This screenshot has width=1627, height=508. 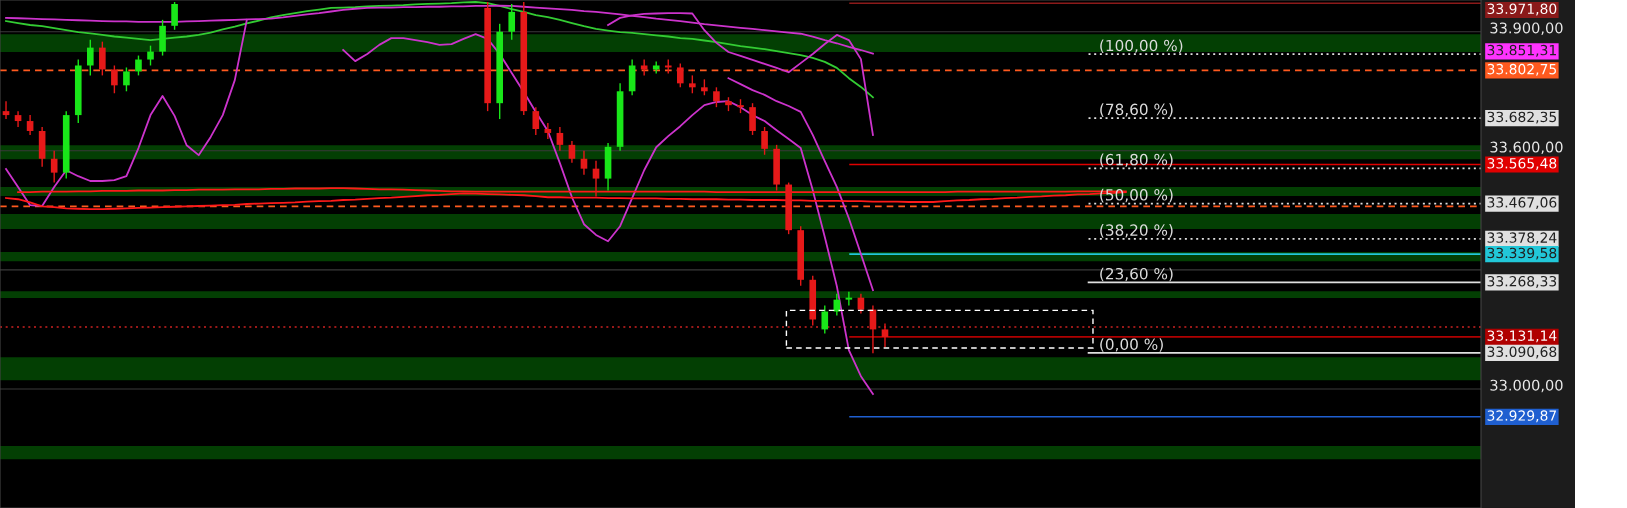 I want to click on ref-line-label: 33.378,24, so click(x=1522, y=238).